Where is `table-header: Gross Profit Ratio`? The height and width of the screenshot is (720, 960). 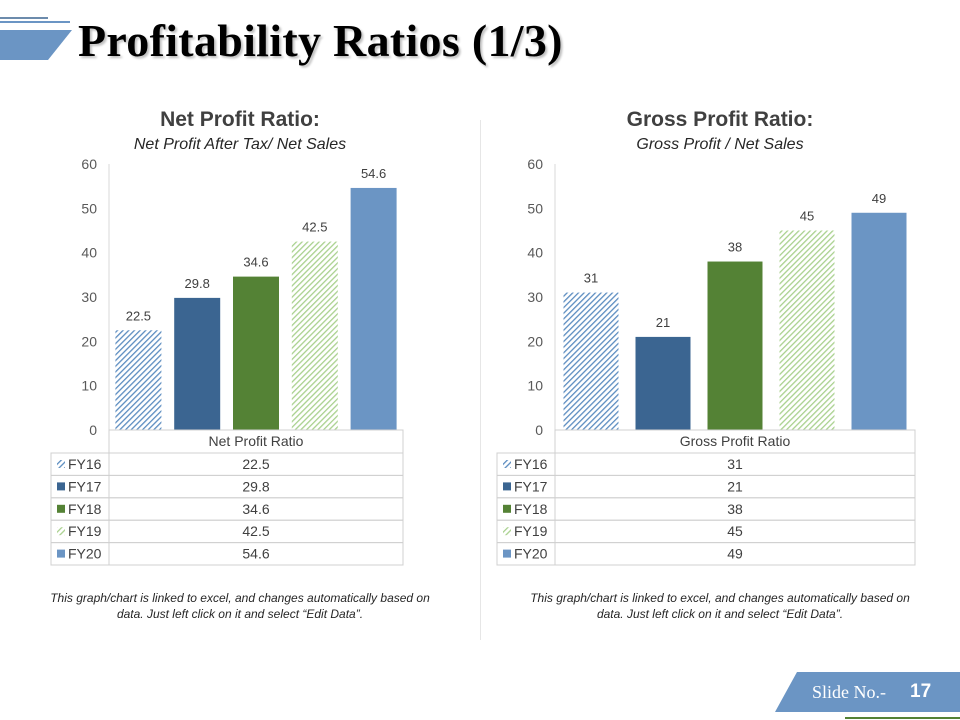
table-header: Gross Profit Ratio is located at coordinates (735, 441).